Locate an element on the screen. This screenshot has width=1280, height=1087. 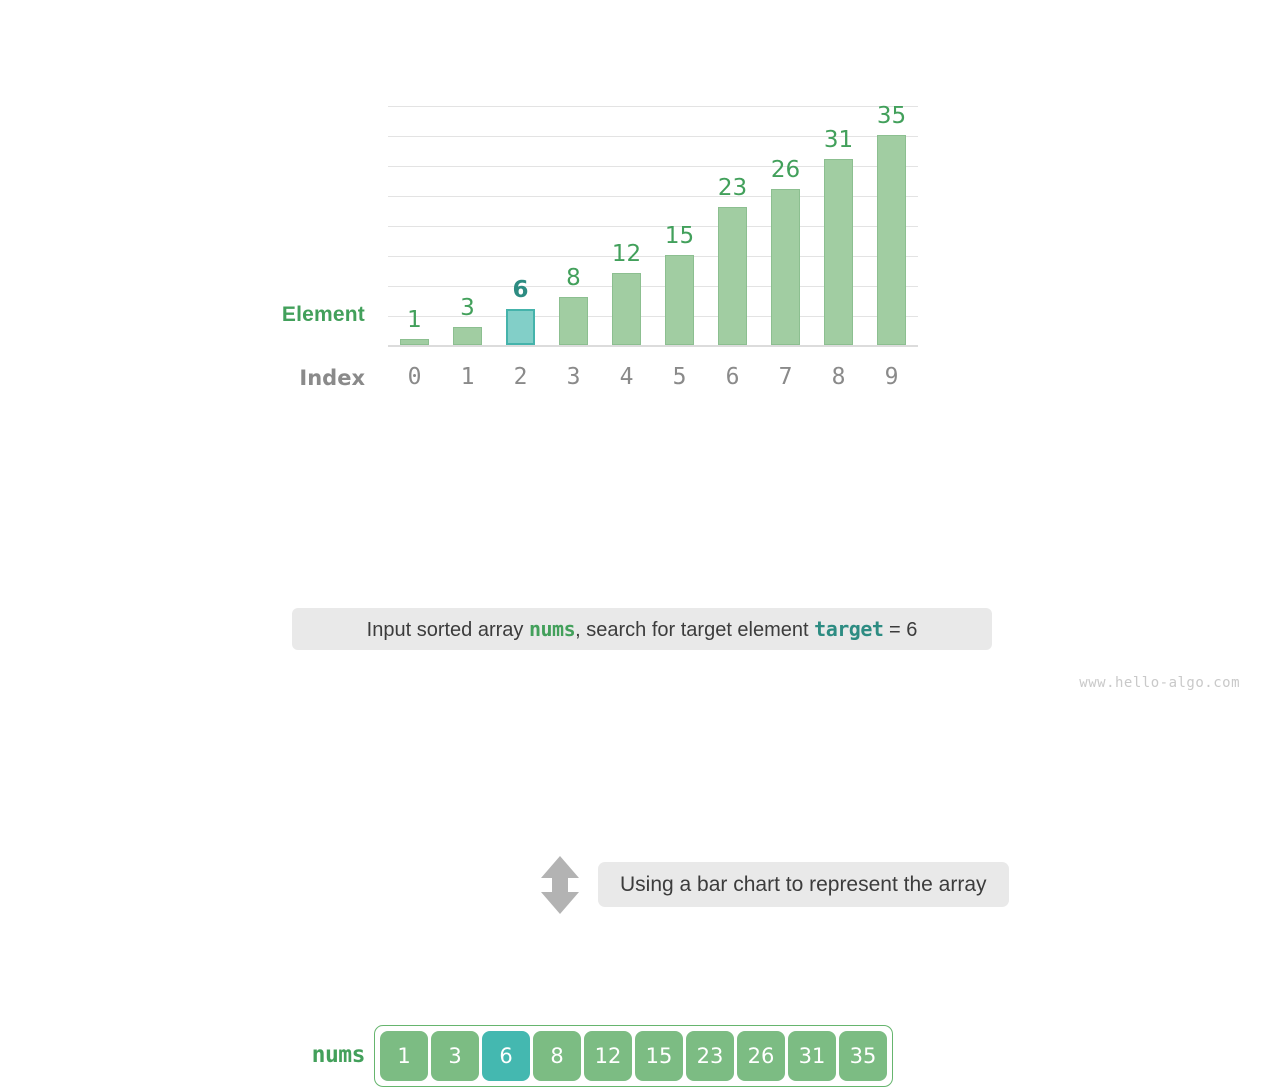
bar-slot: 23 is located at coordinates (732, 225).